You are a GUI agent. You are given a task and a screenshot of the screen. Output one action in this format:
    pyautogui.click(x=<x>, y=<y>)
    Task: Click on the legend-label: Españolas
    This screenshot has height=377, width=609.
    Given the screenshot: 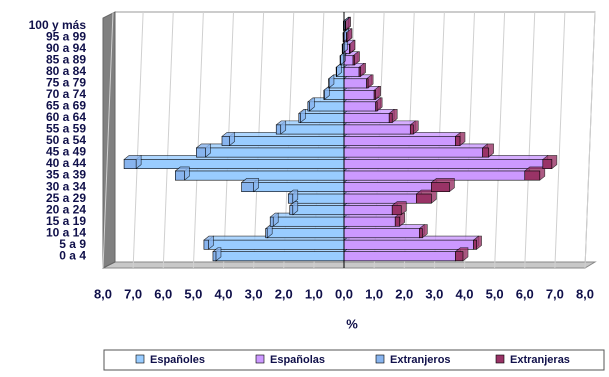 What is the action you would take?
    pyautogui.click(x=297, y=360)
    